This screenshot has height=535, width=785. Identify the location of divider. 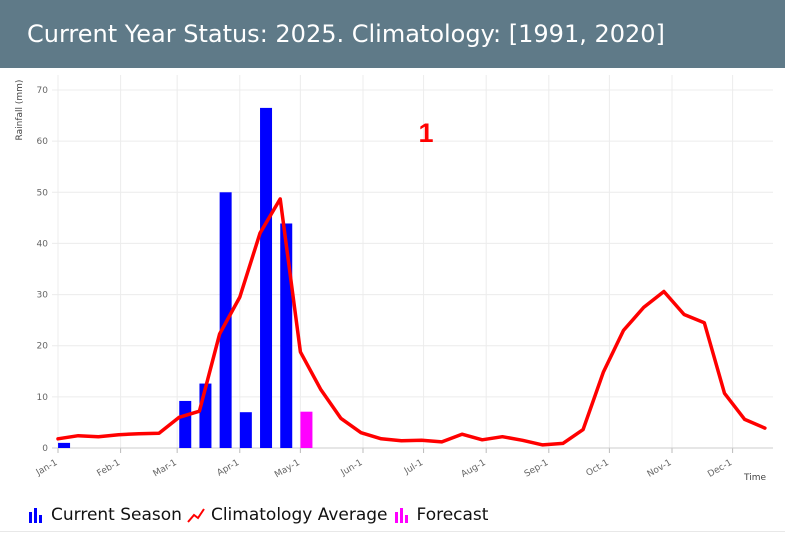
(392, 531).